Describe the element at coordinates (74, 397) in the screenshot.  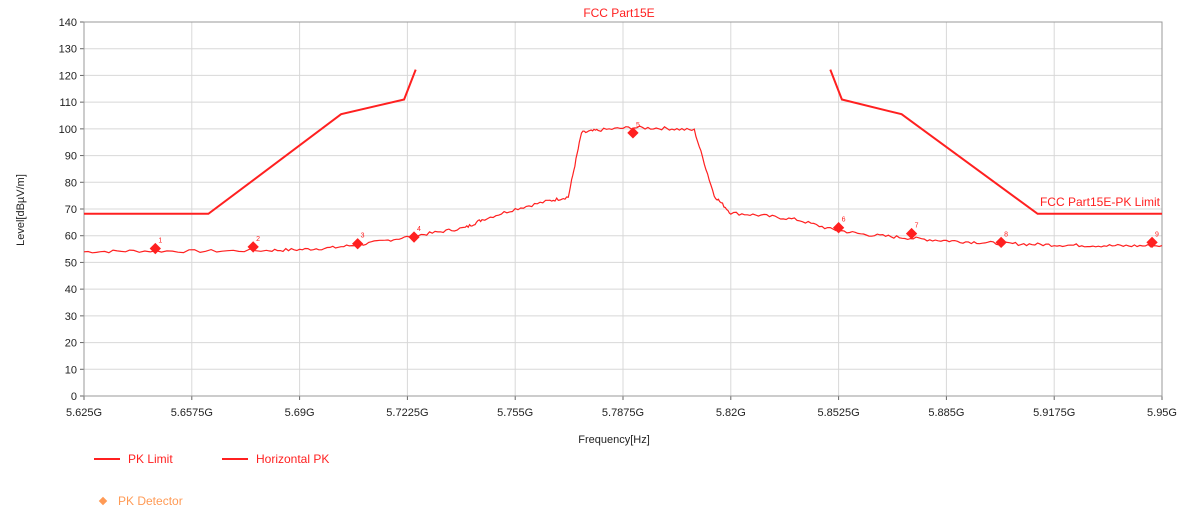
I see `y-tick-label: 0` at that location.